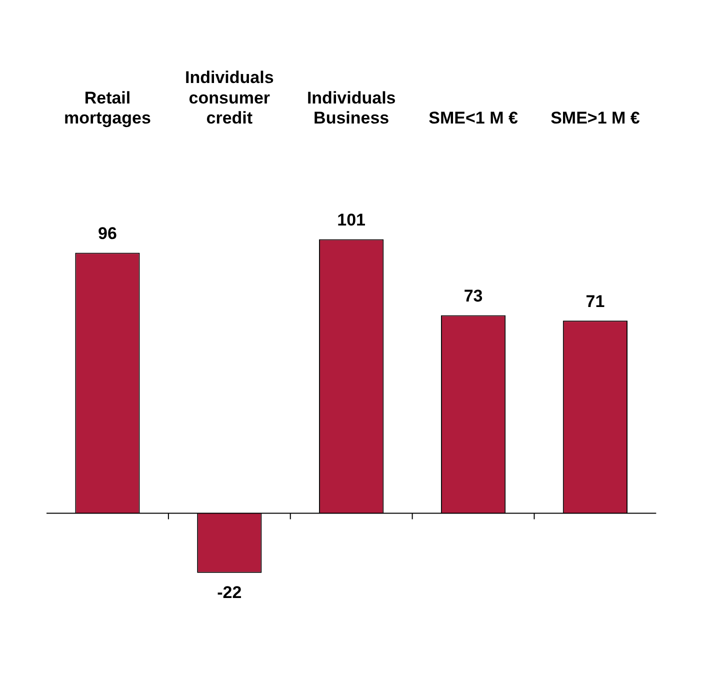  Describe the element at coordinates (107, 233) in the screenshot. I see `data-label: 96` at that location.